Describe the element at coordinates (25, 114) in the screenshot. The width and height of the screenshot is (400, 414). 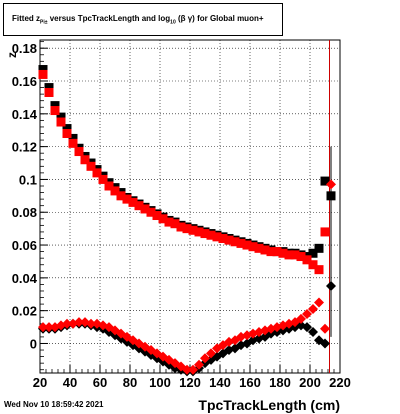
I see `y-tick-label: 0.14` at that location.